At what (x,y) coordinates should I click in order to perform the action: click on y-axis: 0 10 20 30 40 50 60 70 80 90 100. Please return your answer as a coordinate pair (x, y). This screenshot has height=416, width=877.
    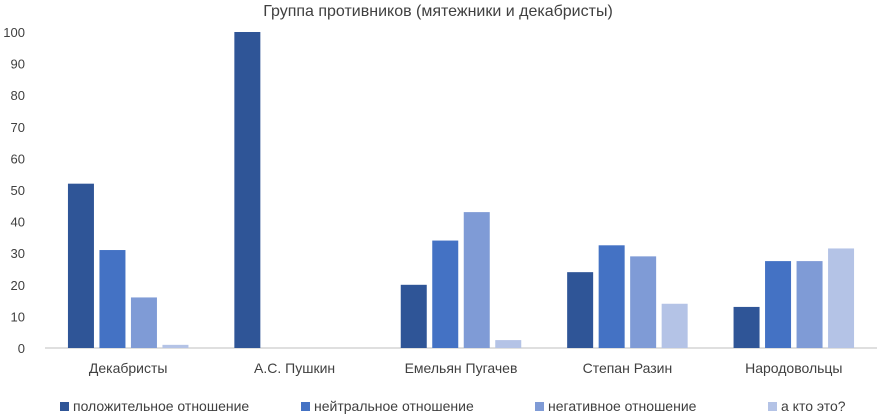
    Looking at the image, I should click on (14, 190).